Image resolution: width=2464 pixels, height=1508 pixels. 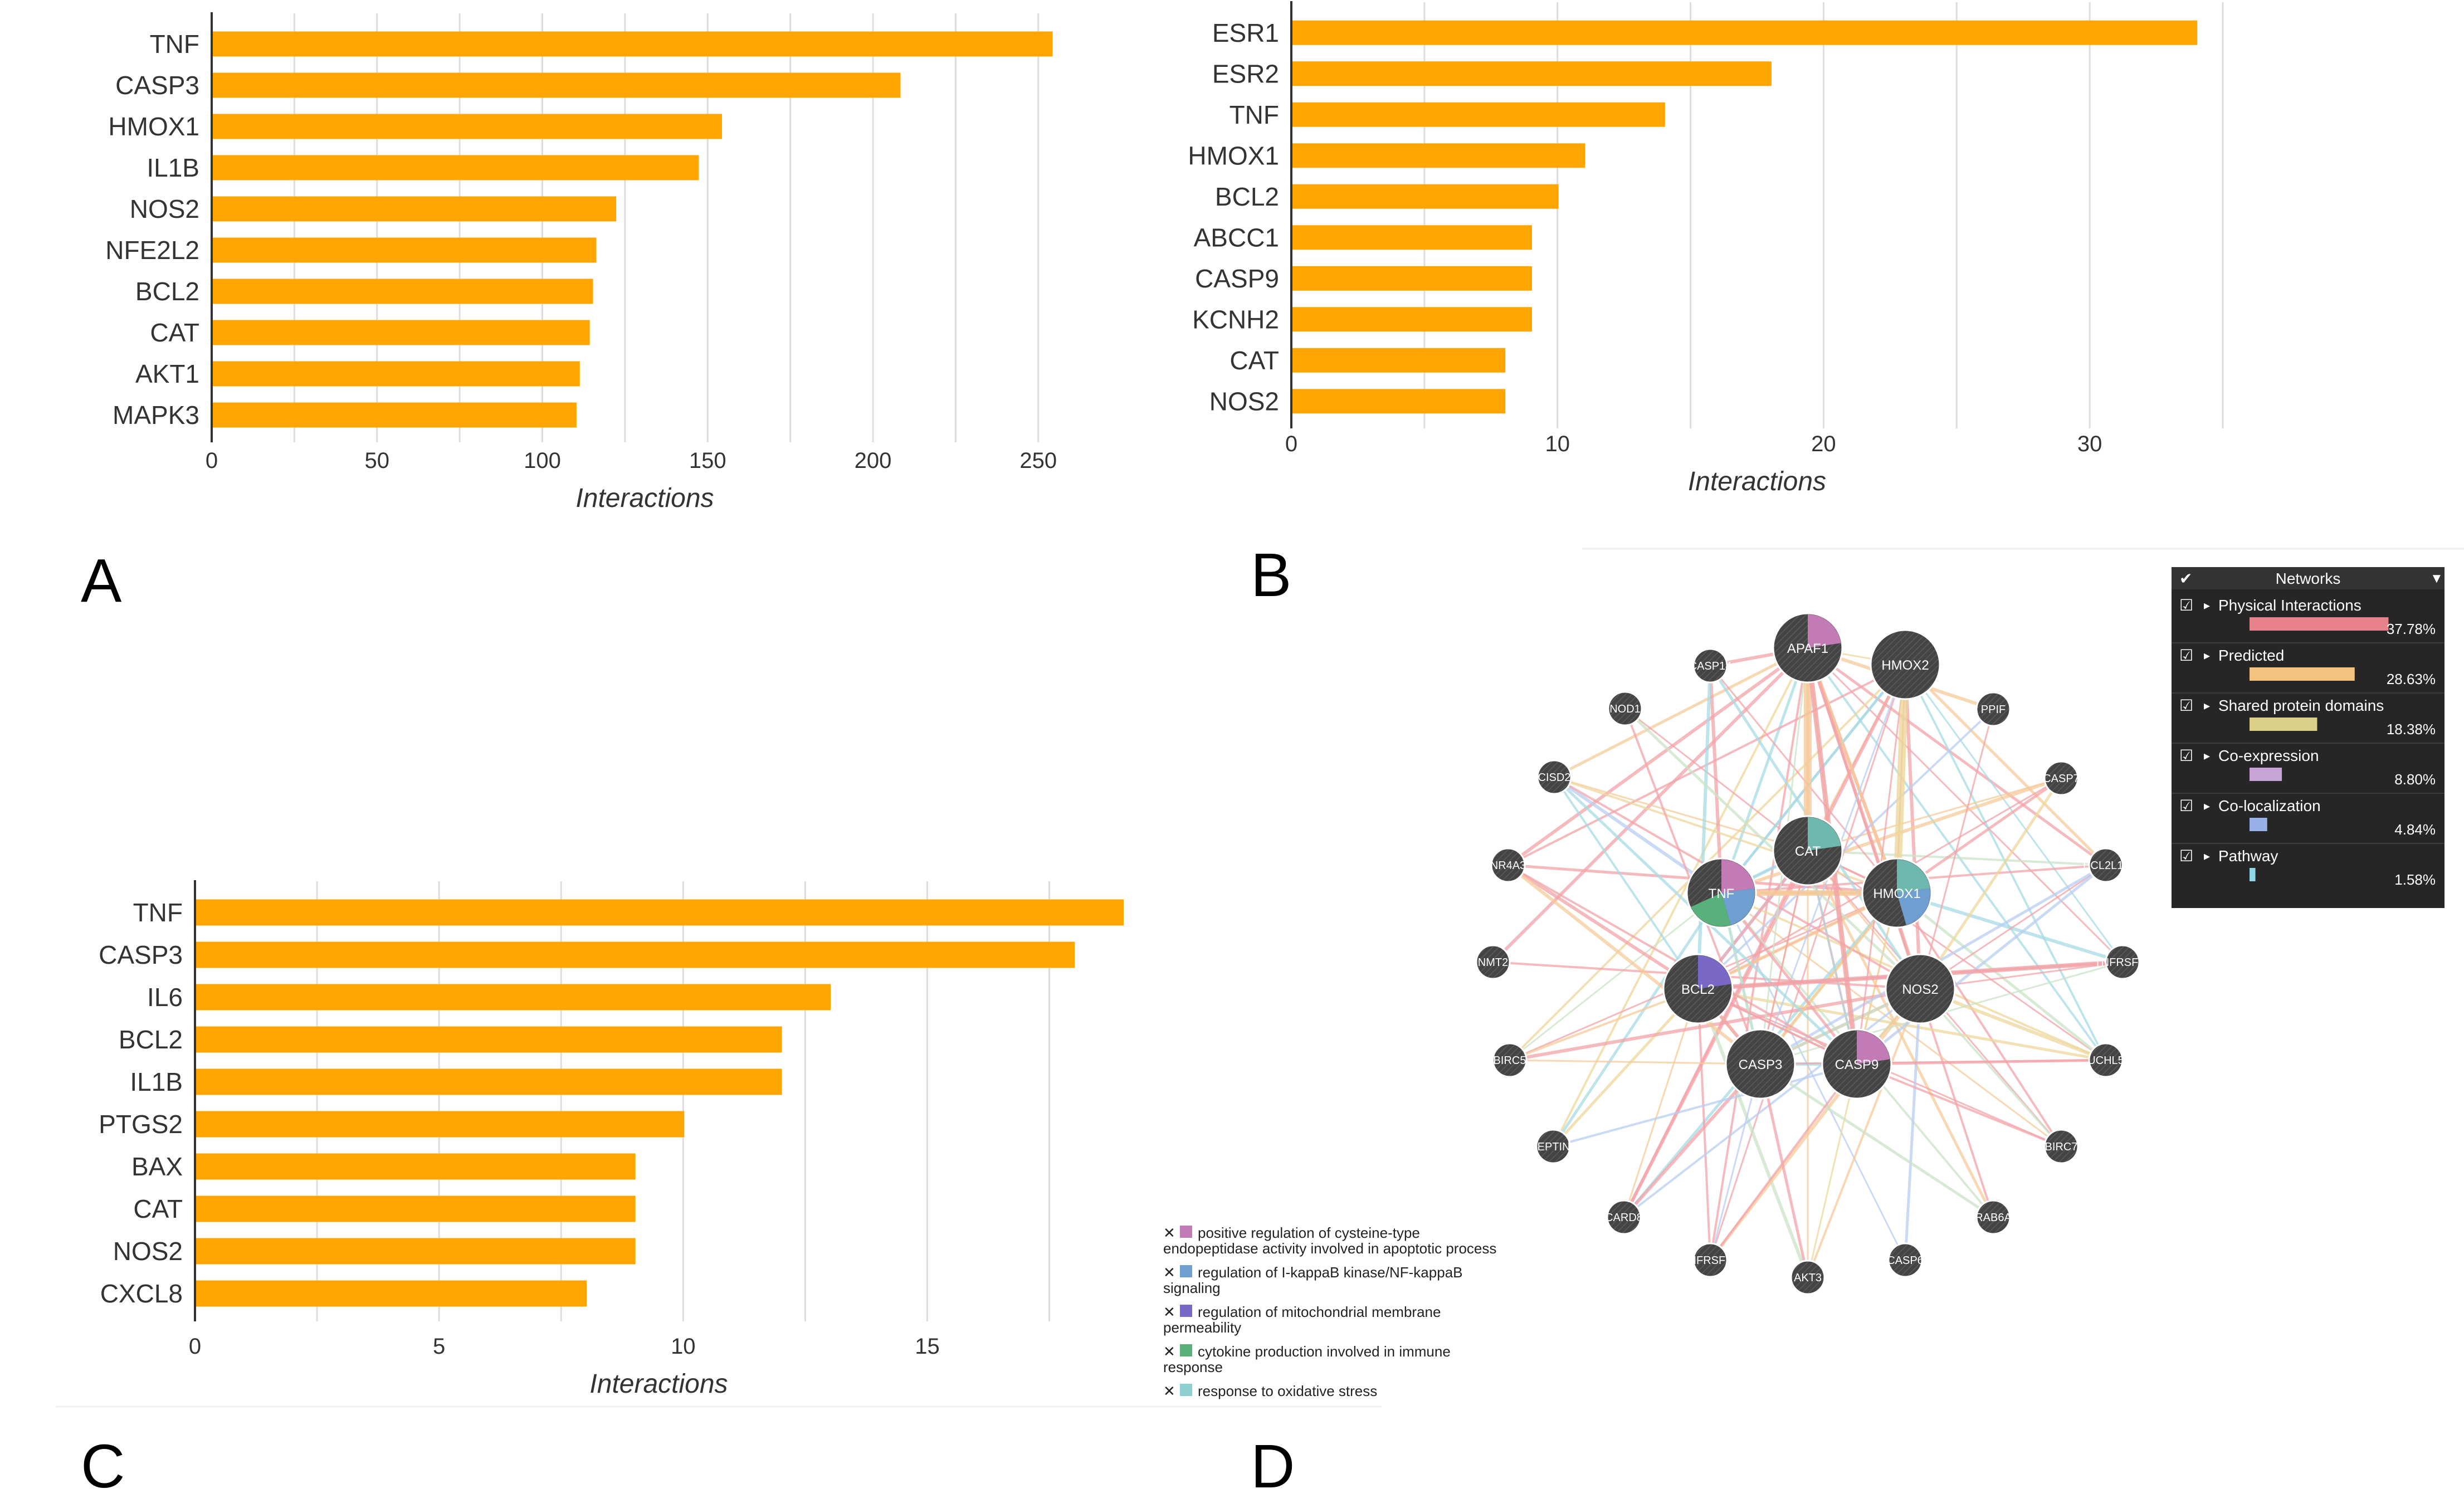 I want to click on network-node-card8: CARD8, so click(x=1624, y=1217).